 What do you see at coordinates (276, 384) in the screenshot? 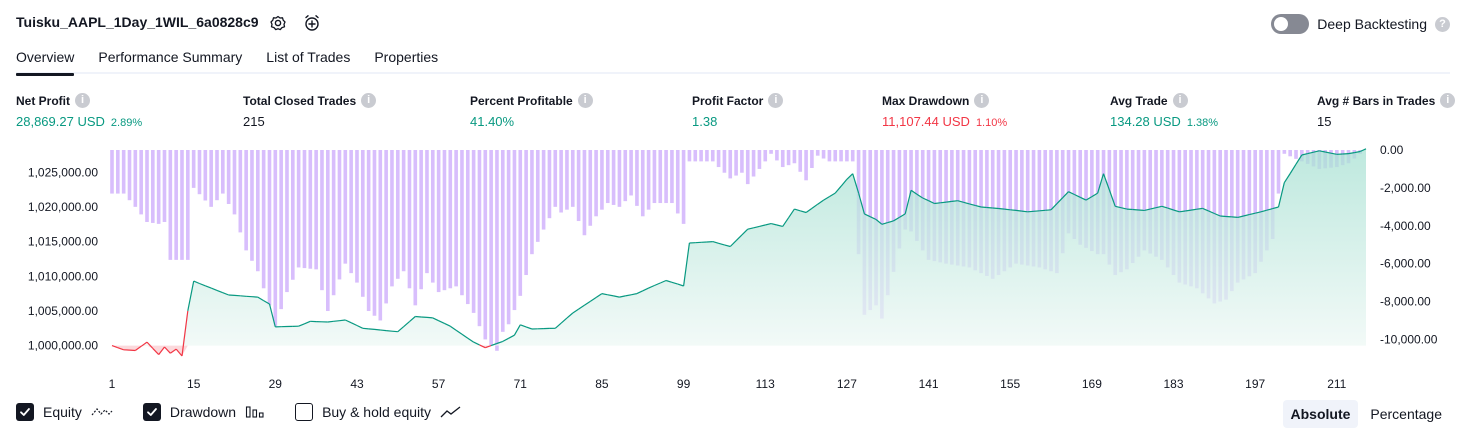
I see `x-tick-label: 29` at bounding box center [276, 384].